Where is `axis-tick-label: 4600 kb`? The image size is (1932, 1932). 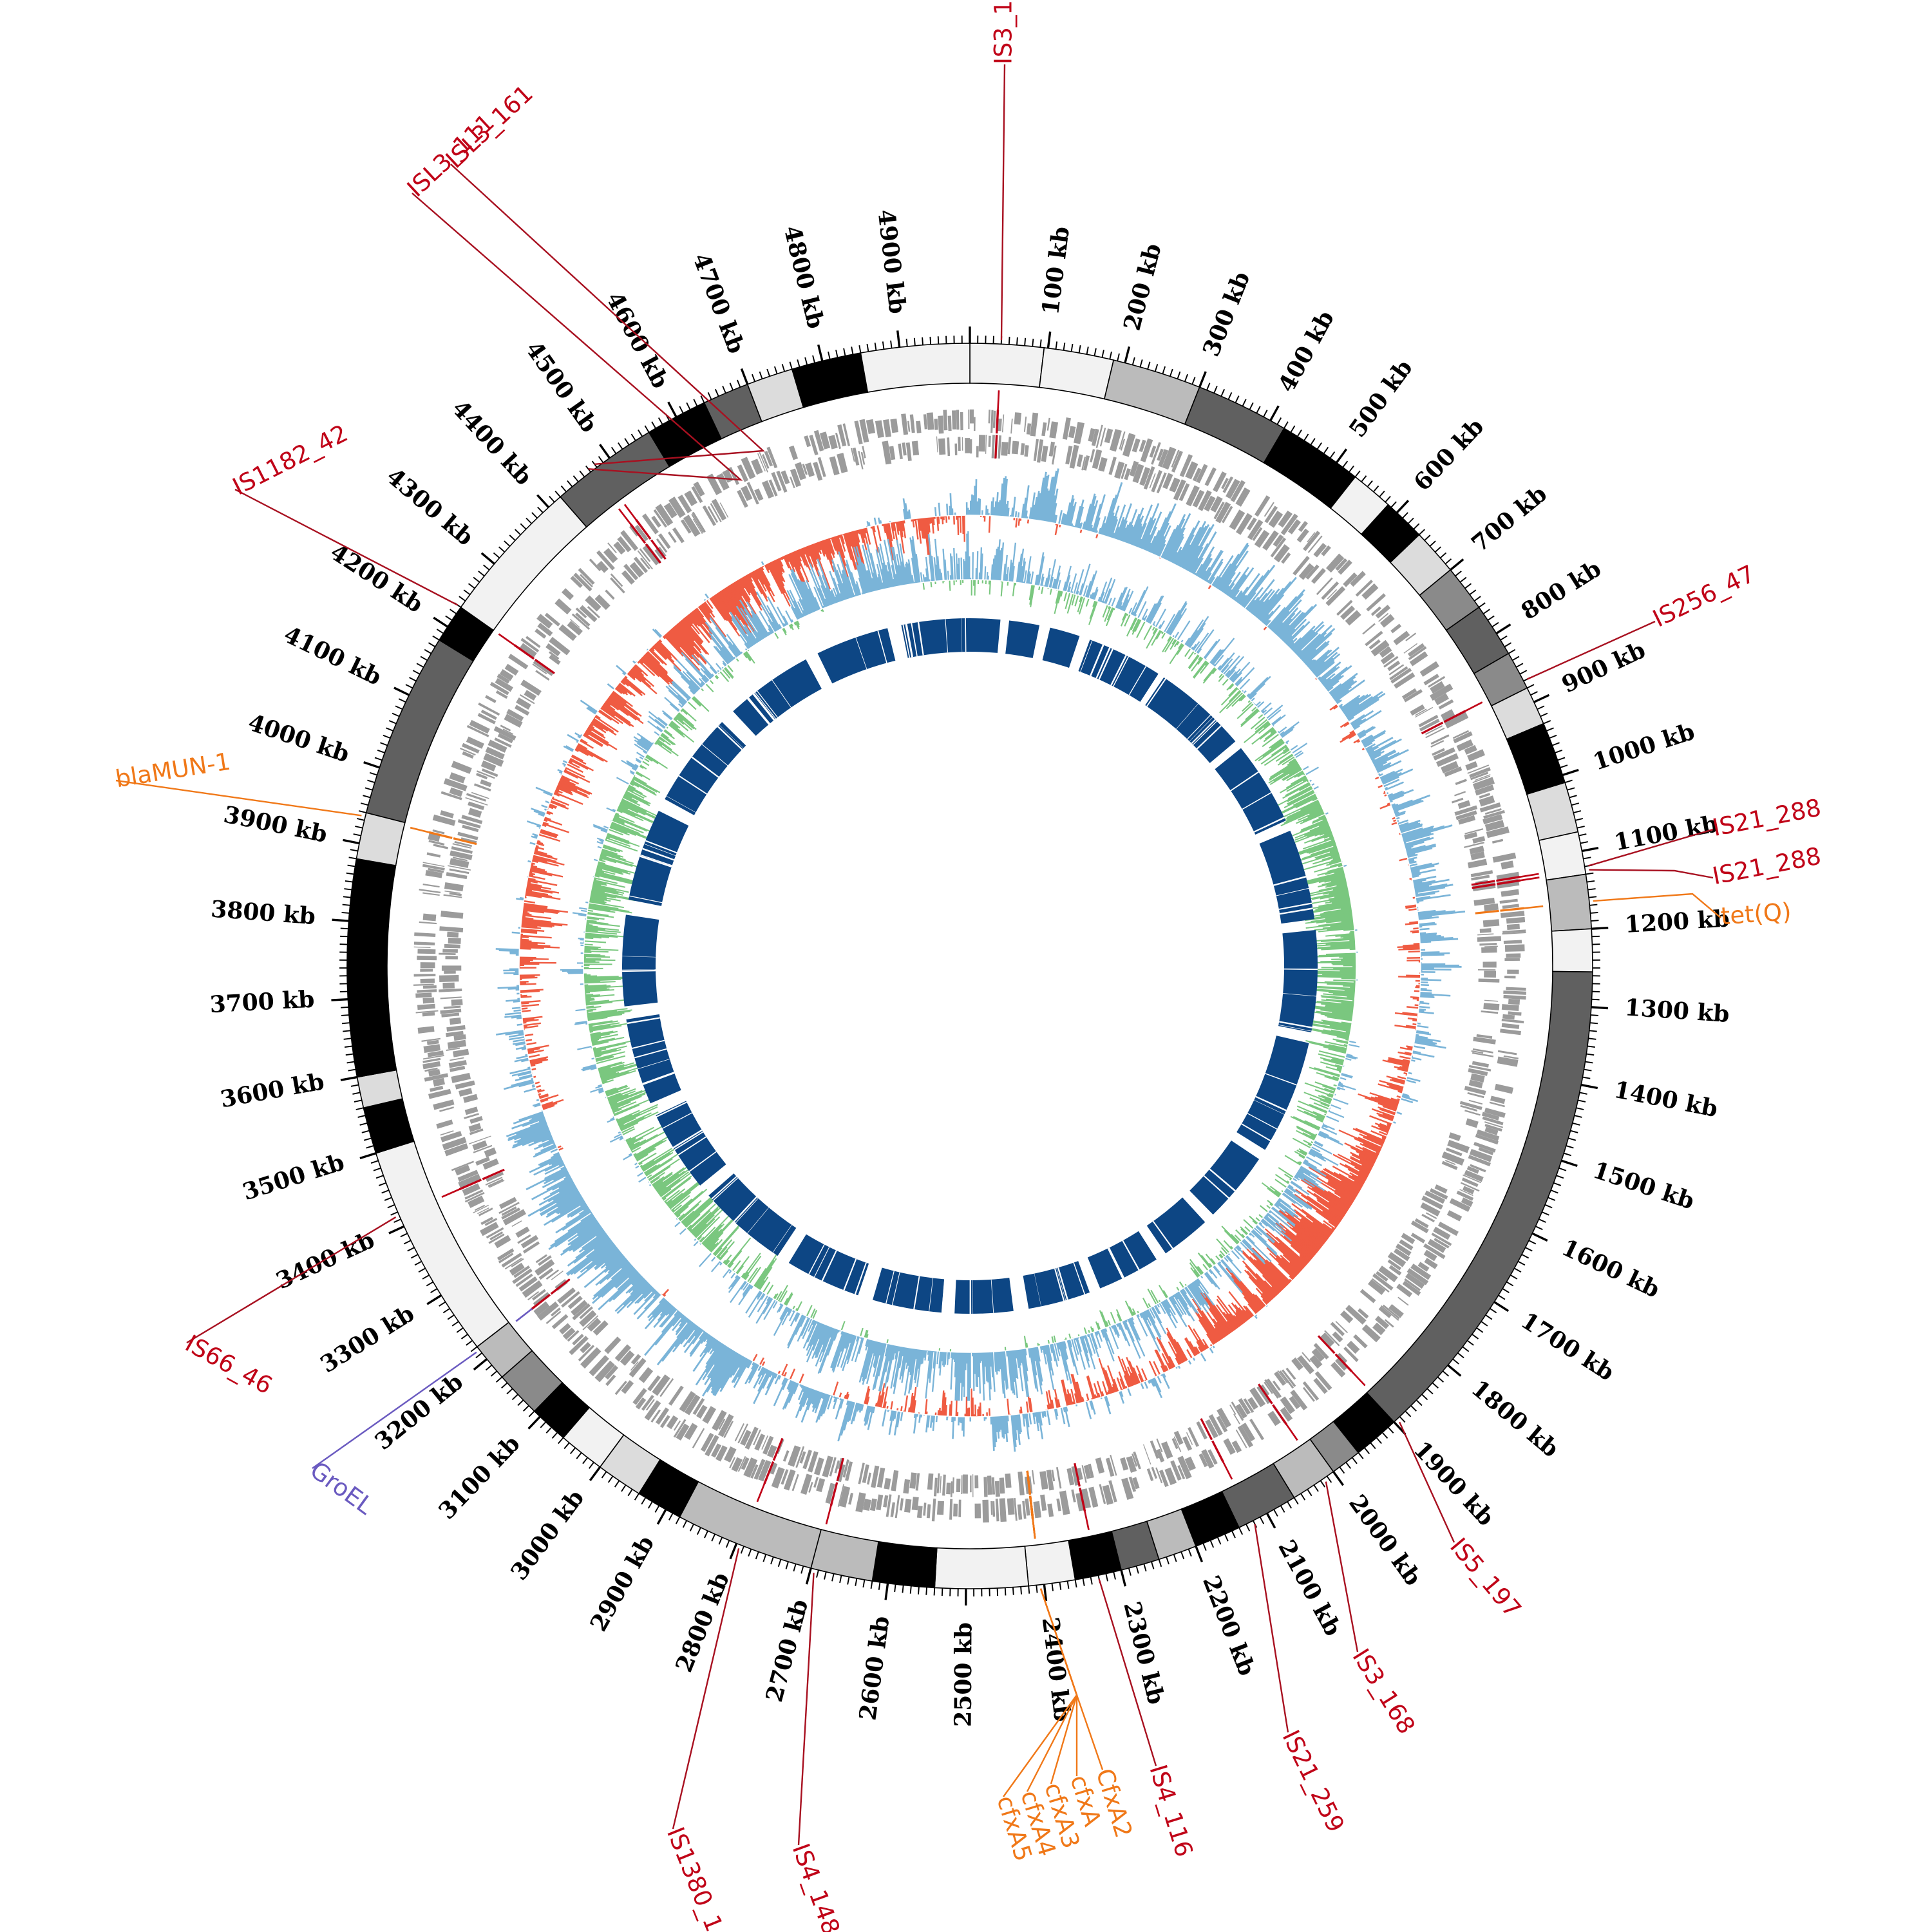
axis-tick-label: 4600 kb is located at coordinates (637, 339).